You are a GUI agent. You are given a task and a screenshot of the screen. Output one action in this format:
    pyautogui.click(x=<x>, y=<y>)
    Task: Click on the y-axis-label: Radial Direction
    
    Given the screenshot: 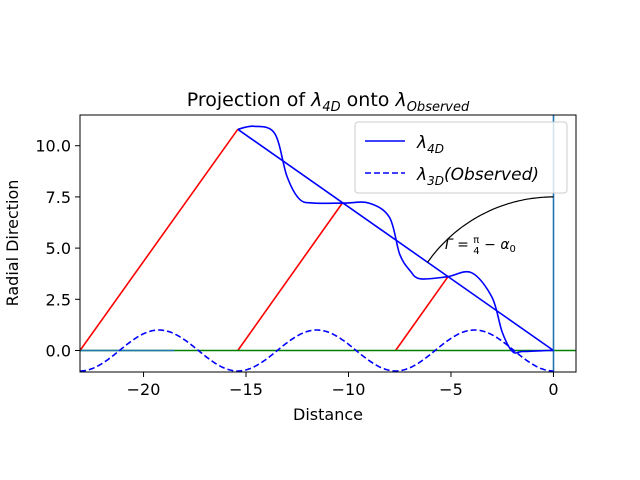 What is the action you would take?
    pyautogui.click(x=12, y=243)
    